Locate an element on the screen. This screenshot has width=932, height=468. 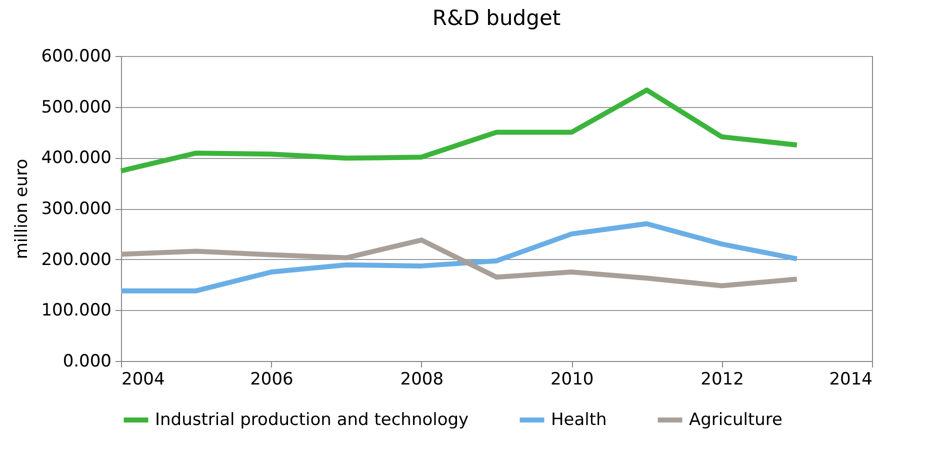
y-tick-label: 600.000 is located at coordinates (76, 56).